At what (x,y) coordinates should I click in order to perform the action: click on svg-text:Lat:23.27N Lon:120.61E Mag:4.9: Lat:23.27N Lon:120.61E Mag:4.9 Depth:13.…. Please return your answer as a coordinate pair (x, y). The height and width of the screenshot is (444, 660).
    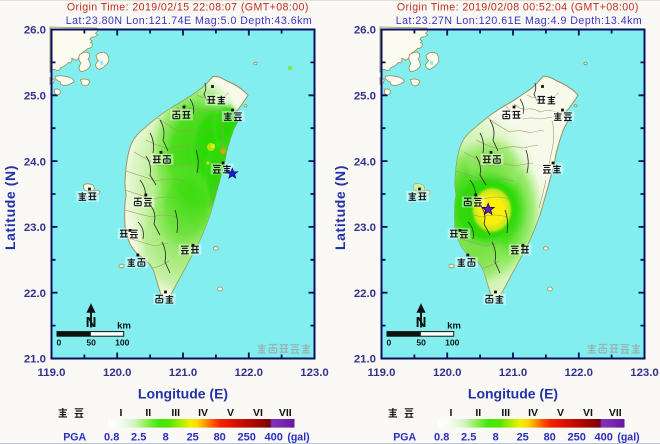
    Looking at the image, I should click on (519, 21).